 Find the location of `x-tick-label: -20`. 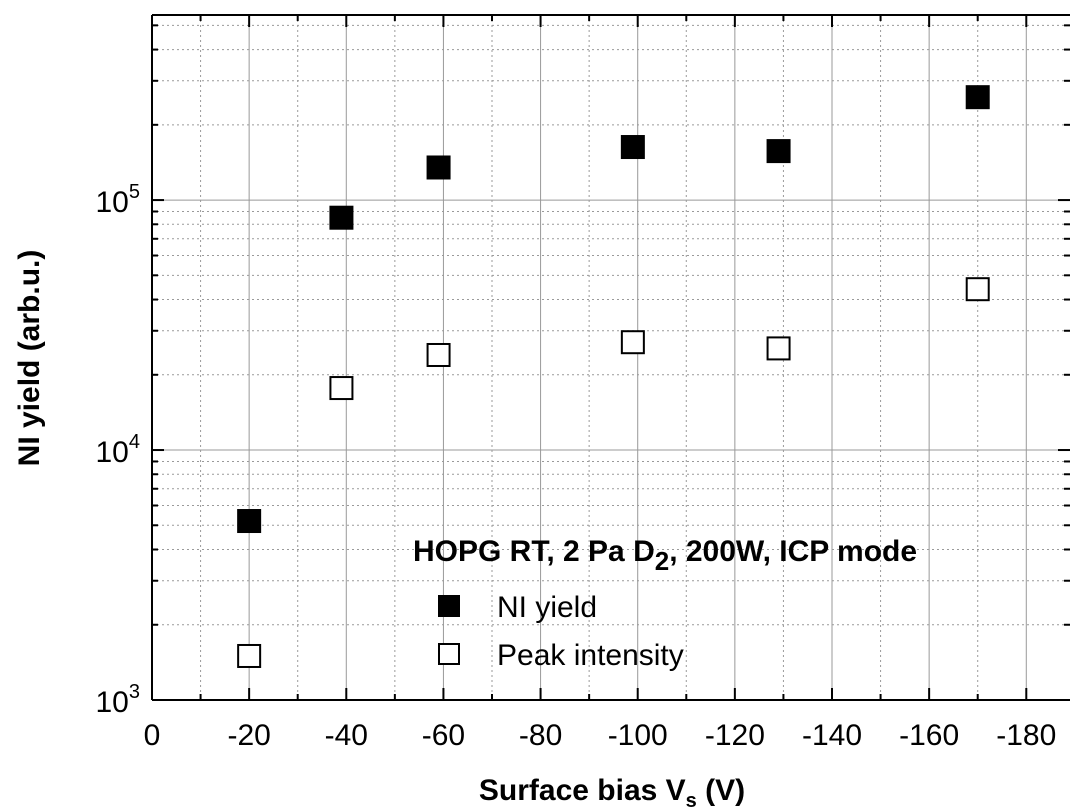

x-tick-label: -20 is located at coordinates (248, 735).